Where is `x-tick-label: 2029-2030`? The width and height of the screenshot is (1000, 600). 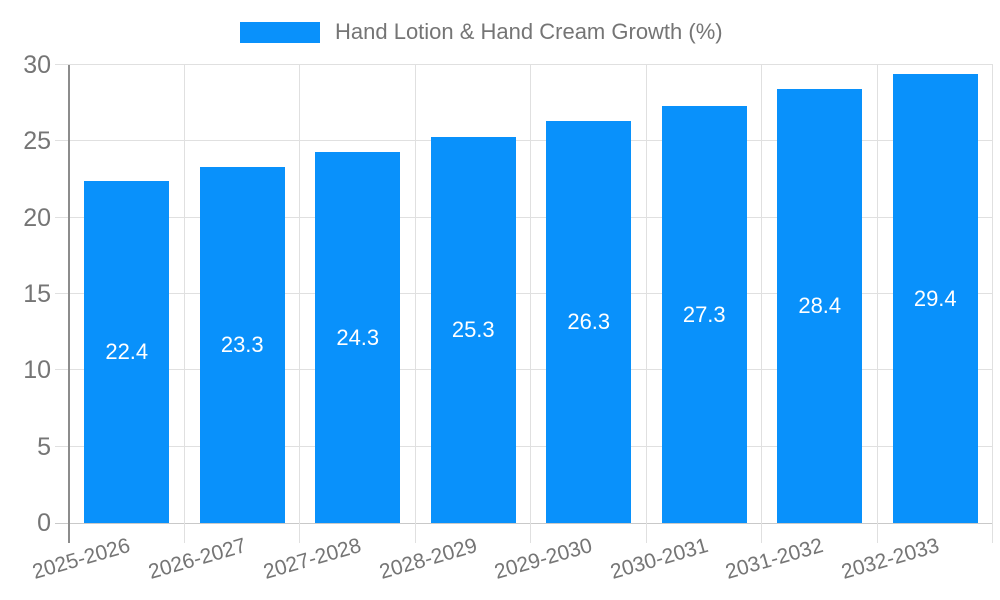 x-tick-label: 2029-2030 is located at coordinates (544, 559).